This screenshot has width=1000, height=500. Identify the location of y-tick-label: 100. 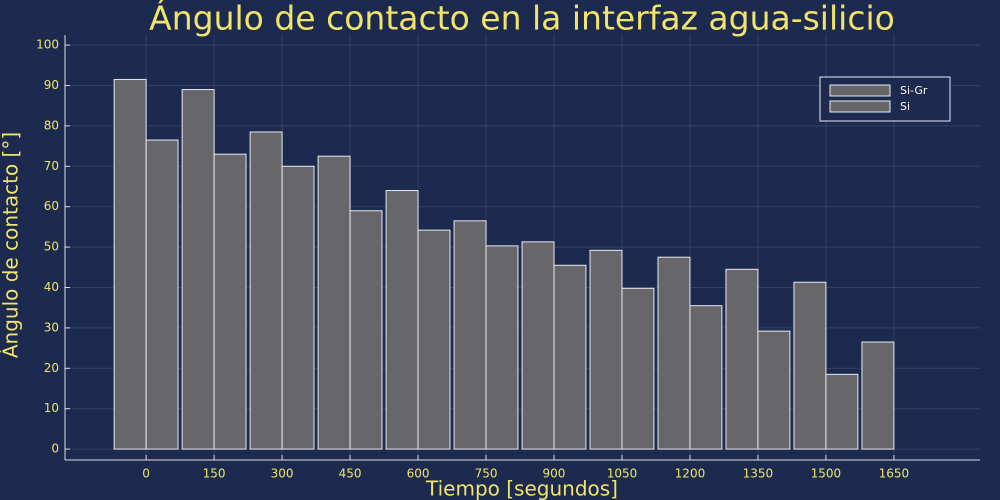
(47, 45).